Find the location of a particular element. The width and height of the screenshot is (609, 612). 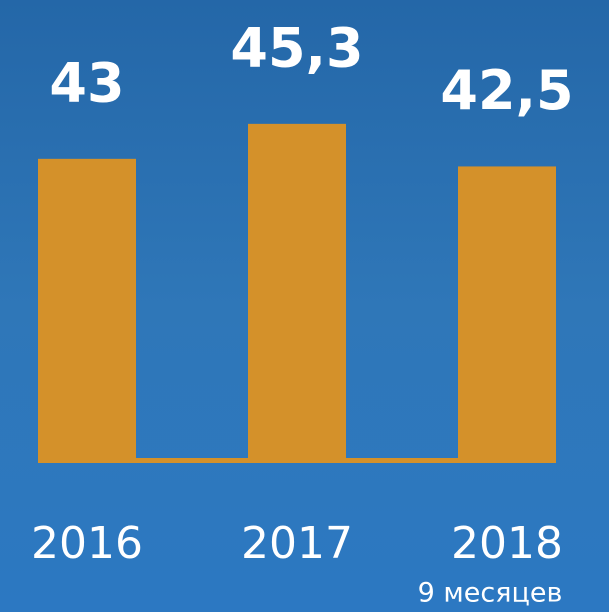

annotation: 9 месяцев is located at coordinates (490, 593).